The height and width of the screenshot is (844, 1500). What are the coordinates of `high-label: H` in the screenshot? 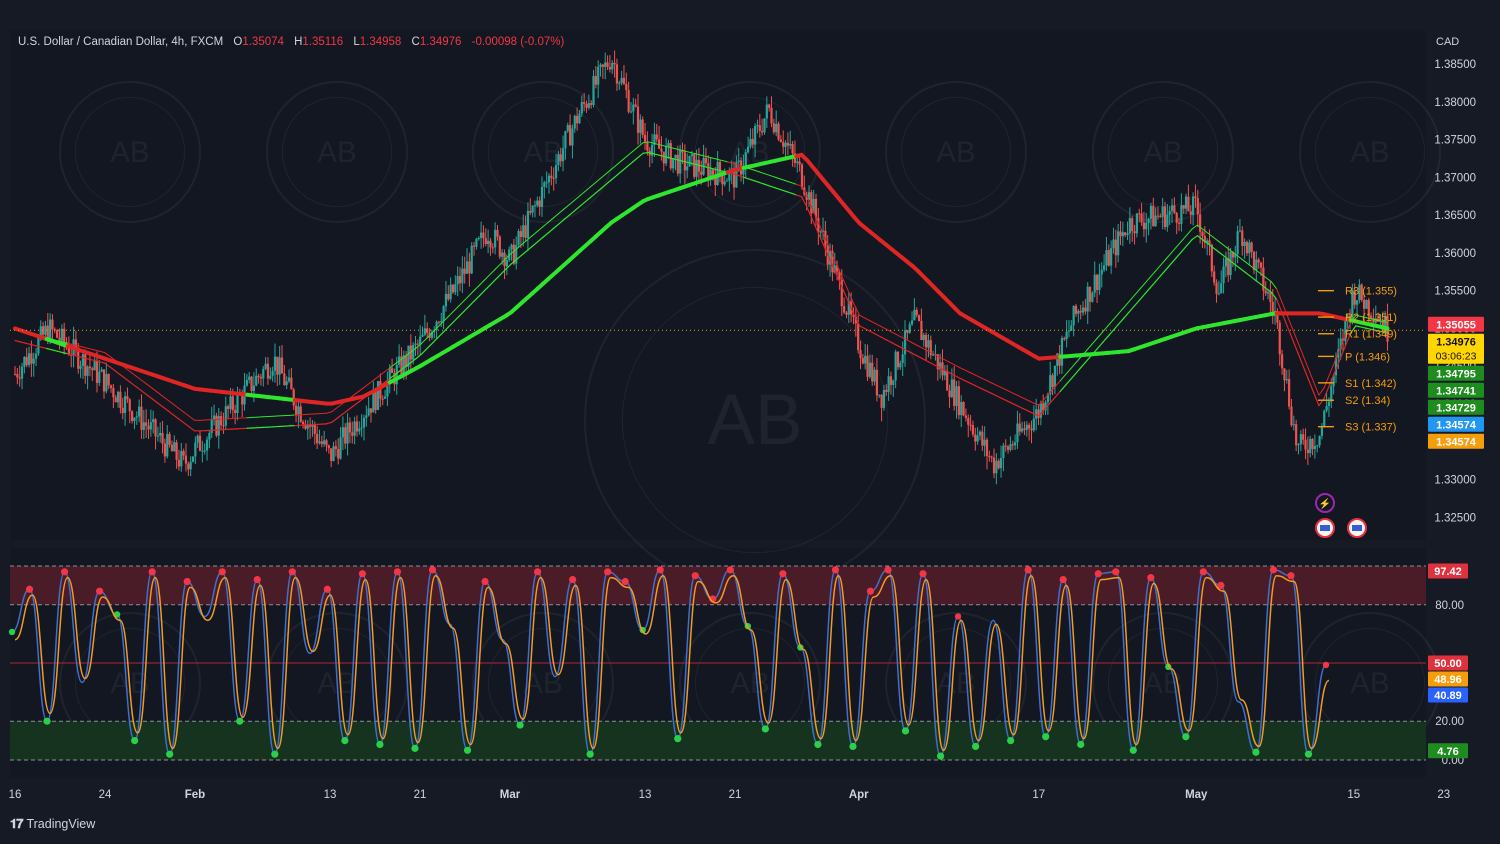 It's located at (298, 42).